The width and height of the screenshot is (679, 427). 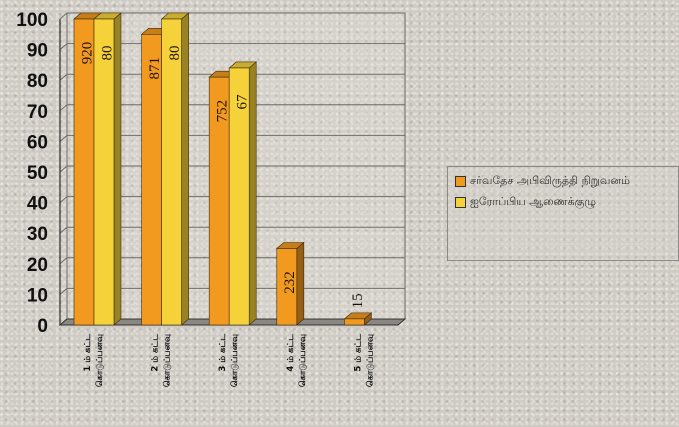 What do you see at coordinates (42, 326) in the screenshot?
I see `y-tick-label: 0` at bounding box center [42, 326].